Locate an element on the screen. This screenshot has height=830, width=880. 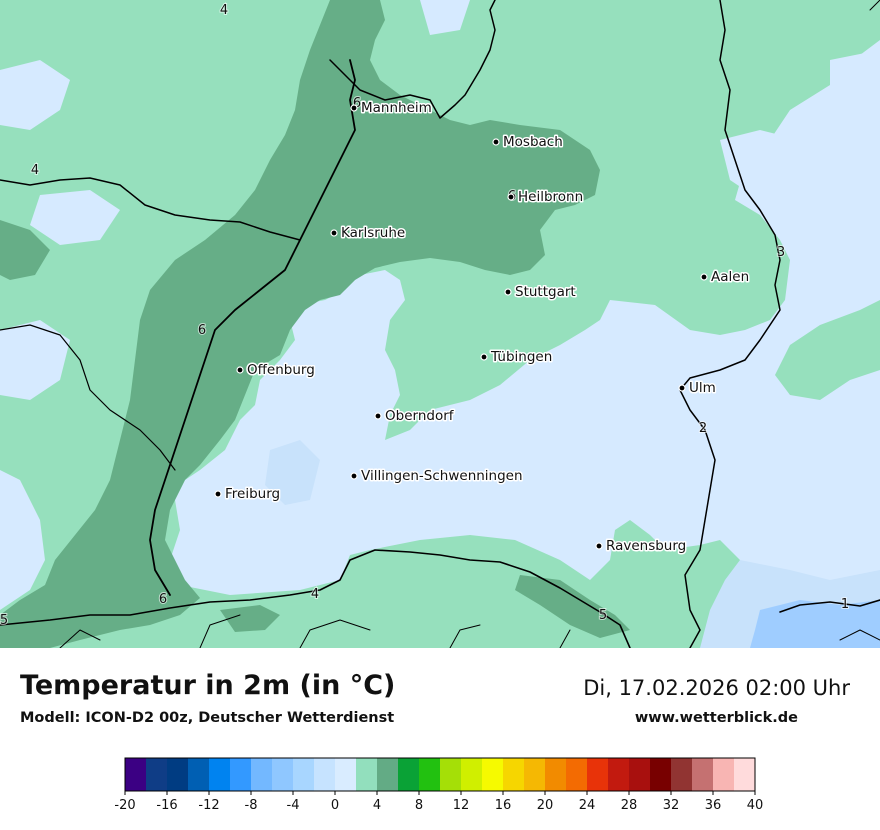
color-legend: -20 -16 -12 -8 -4 0 4 8 12 16 20 24 28 32 36 40 is located at coordinates (438, 785).